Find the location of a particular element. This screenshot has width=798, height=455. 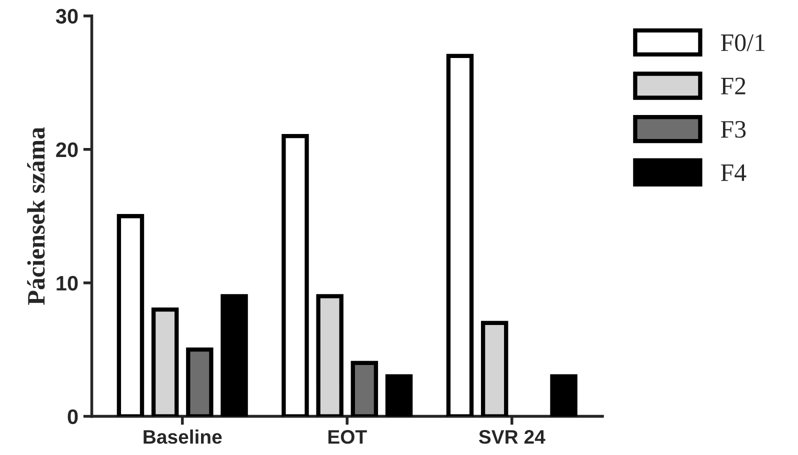

legend-label: F0/1 is located at coordinates (742, 43).